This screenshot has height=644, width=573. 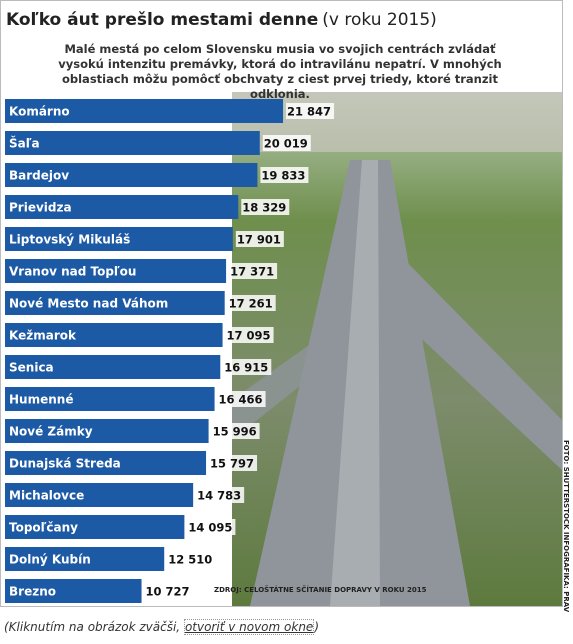 I want to click on category-label: Šaľa, so click(x=24, y=143).